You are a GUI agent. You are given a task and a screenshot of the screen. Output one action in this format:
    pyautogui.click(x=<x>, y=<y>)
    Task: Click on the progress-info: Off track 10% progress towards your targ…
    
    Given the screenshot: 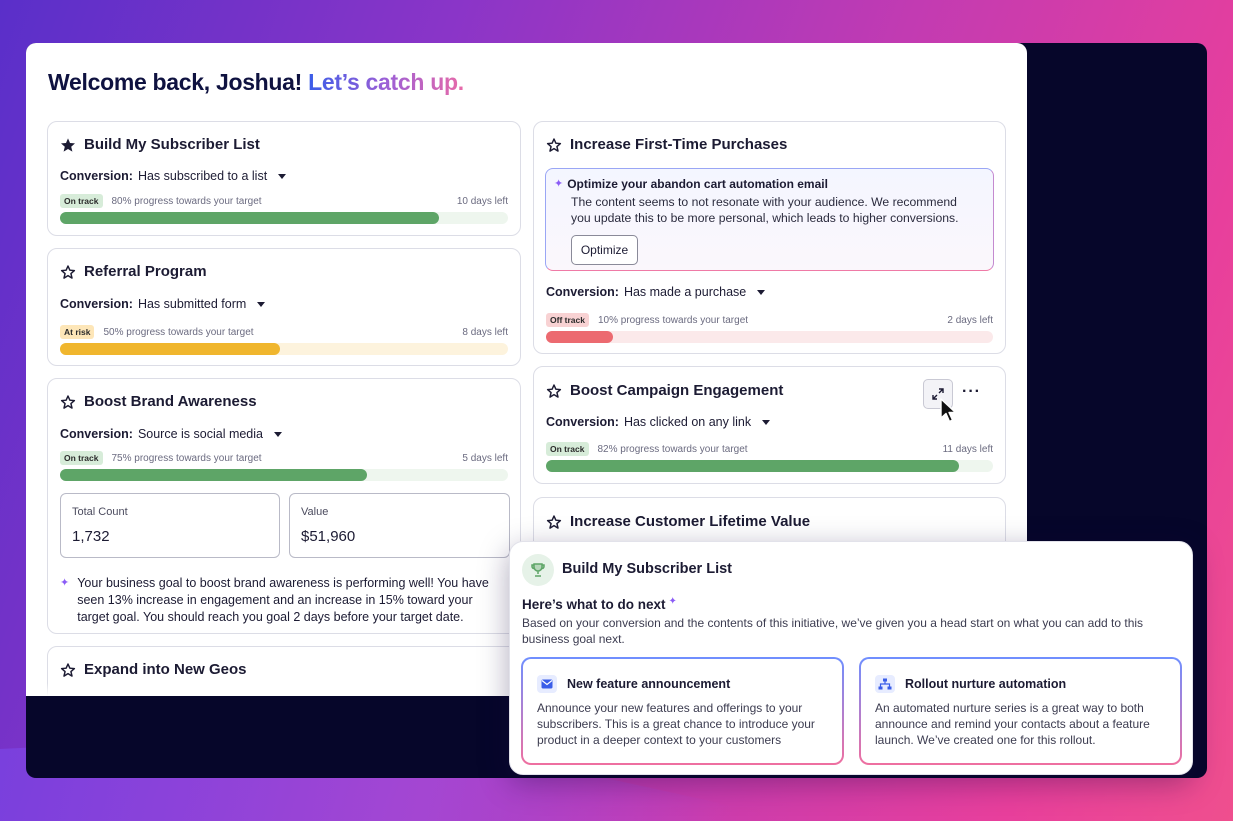 What is the action you would take?
    pyautogui.click(x=769, y=320)
    